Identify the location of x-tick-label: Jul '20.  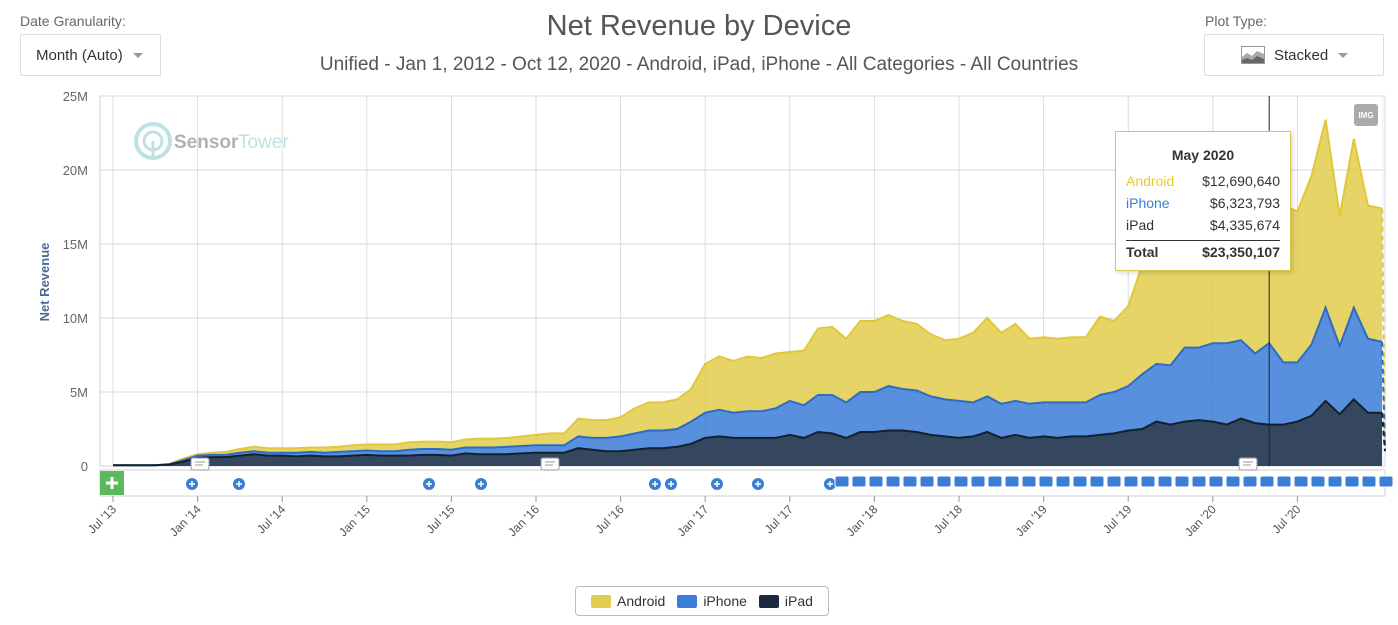
(1286, 519).